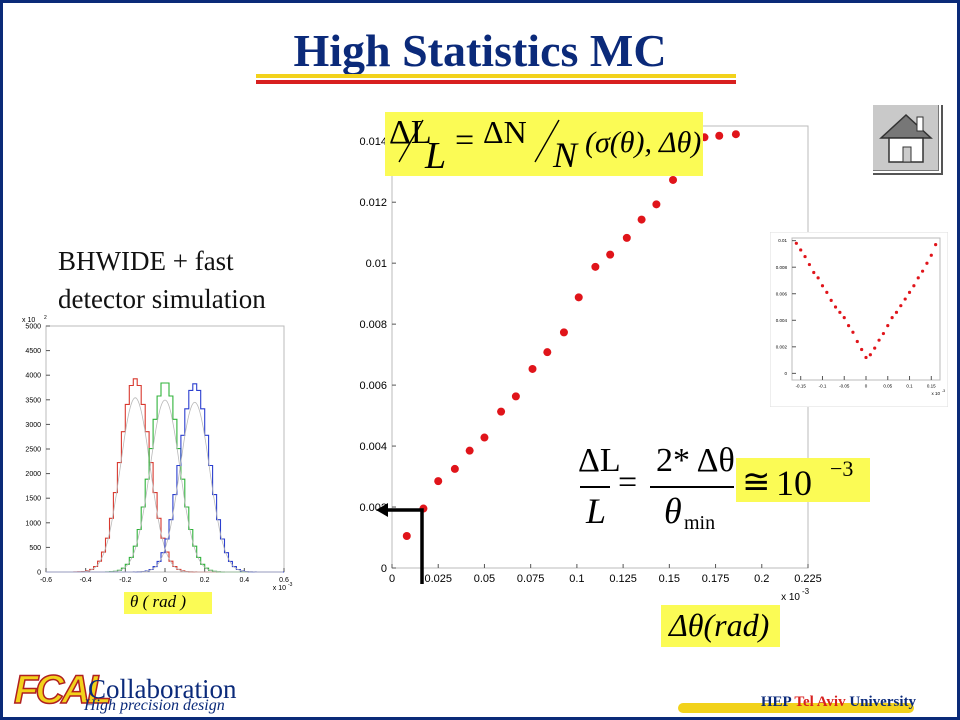 This screenshot has height=720, width=960. What do you see at coordinates (373, 142) in the screenshot?
I see `main-y-tick-label: 0.014` at bounding box center [373, 142].